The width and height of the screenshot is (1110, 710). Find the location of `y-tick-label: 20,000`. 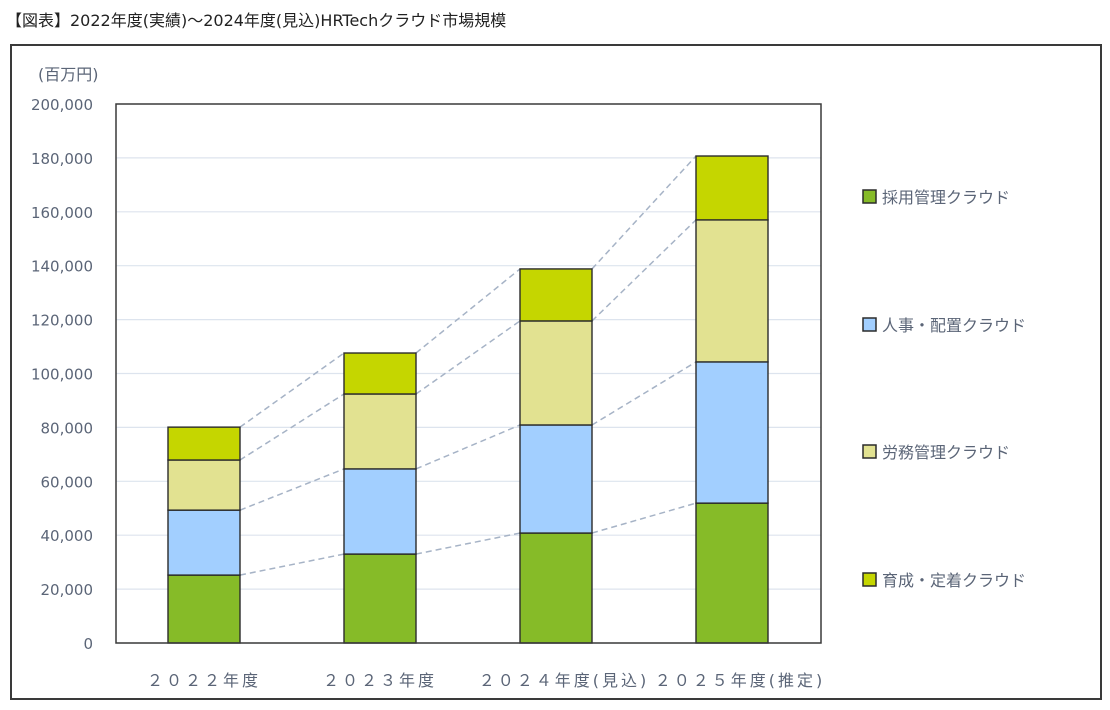

y-tick-label: 20,000 is located at coordinates (67, 590).